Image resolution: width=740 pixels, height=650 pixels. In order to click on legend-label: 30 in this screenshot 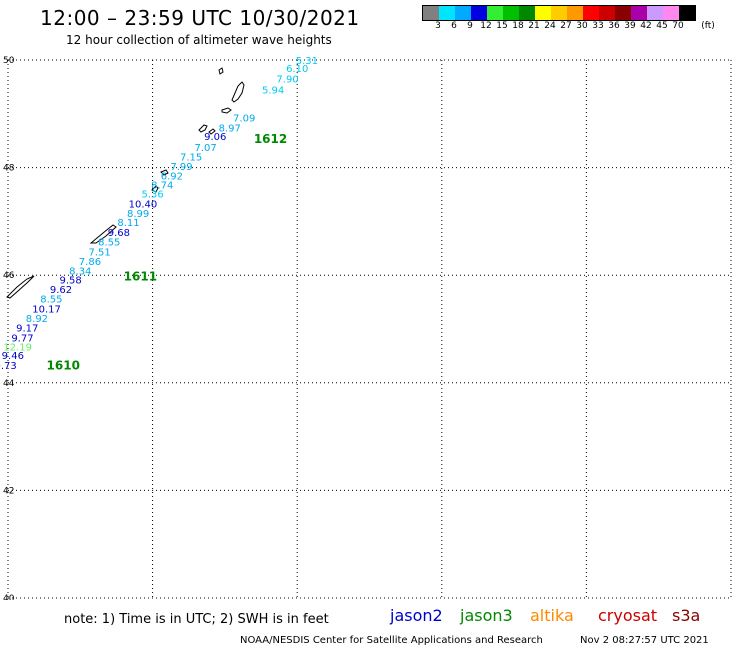, I will do `click(582, 26)`.